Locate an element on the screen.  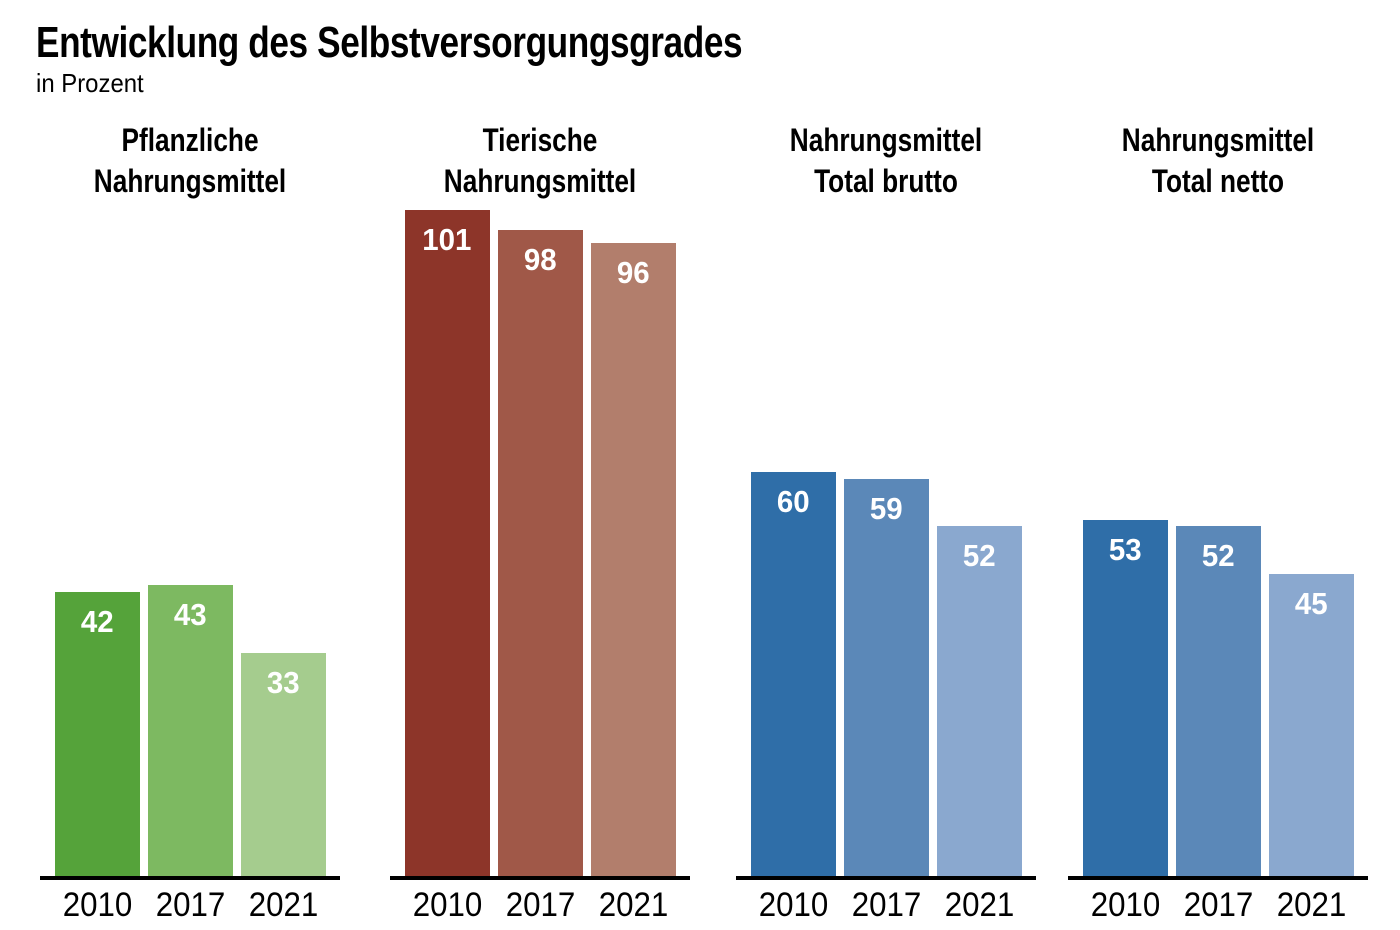
bar-2021: 52 is located at coordinates (979, 702).